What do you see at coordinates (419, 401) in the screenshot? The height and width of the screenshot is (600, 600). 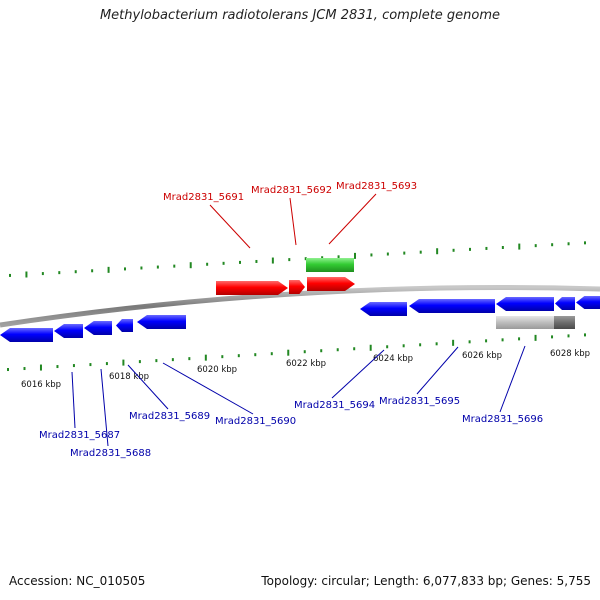 I see `gene-label-reverse: Mrad2831_5695` at bounding box center [419, 401].